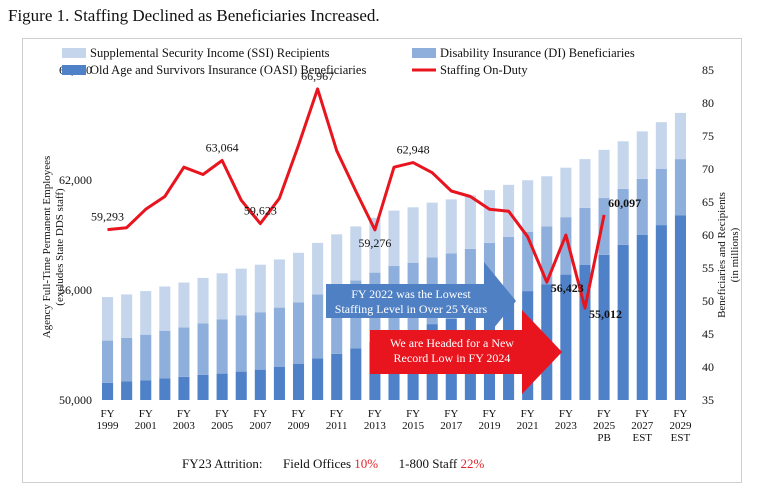 This screenshot has width=780, height=493. What do you see at coordinates (222, 147) in the screenshot?
I see `staffing-data-label: 63,064` at bounding box center [222, 147].